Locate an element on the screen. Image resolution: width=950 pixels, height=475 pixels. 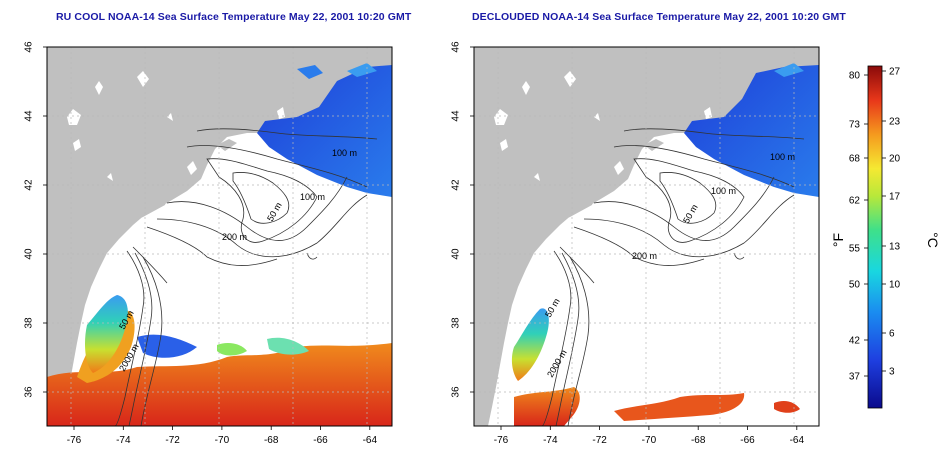
left-lat-tick-label: 38 is located at coordinates (29, 323).